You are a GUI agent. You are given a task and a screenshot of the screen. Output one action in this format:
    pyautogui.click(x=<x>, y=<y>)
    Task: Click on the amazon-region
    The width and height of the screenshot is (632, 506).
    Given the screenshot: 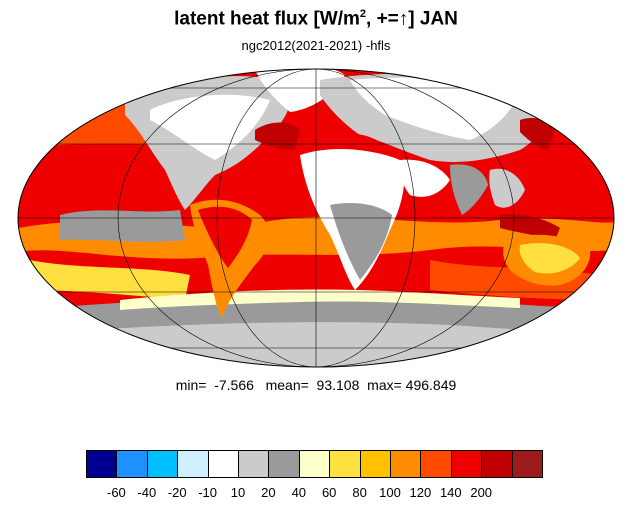 What is the action you would take?
    pyautogui.click(x=225, y=237)
    